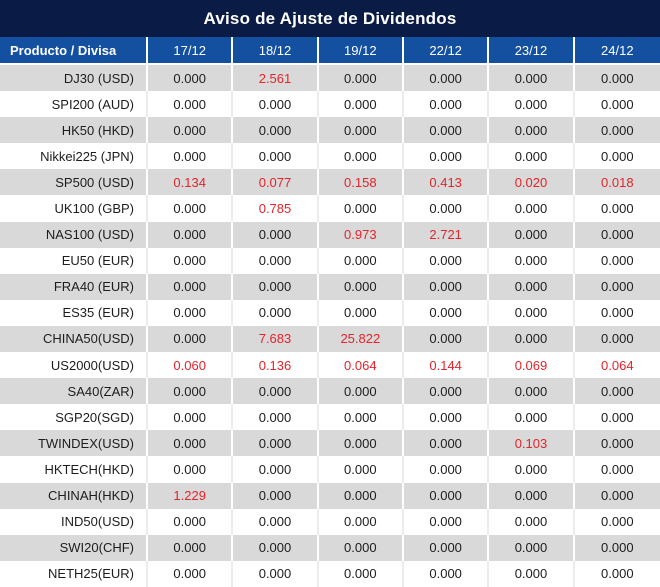 This screenshot has height=587, width=660. What do you see at coordinates (532, 182) in the screenshot?
I see `value-cell: 0.020` at bounding box center [532, 182].